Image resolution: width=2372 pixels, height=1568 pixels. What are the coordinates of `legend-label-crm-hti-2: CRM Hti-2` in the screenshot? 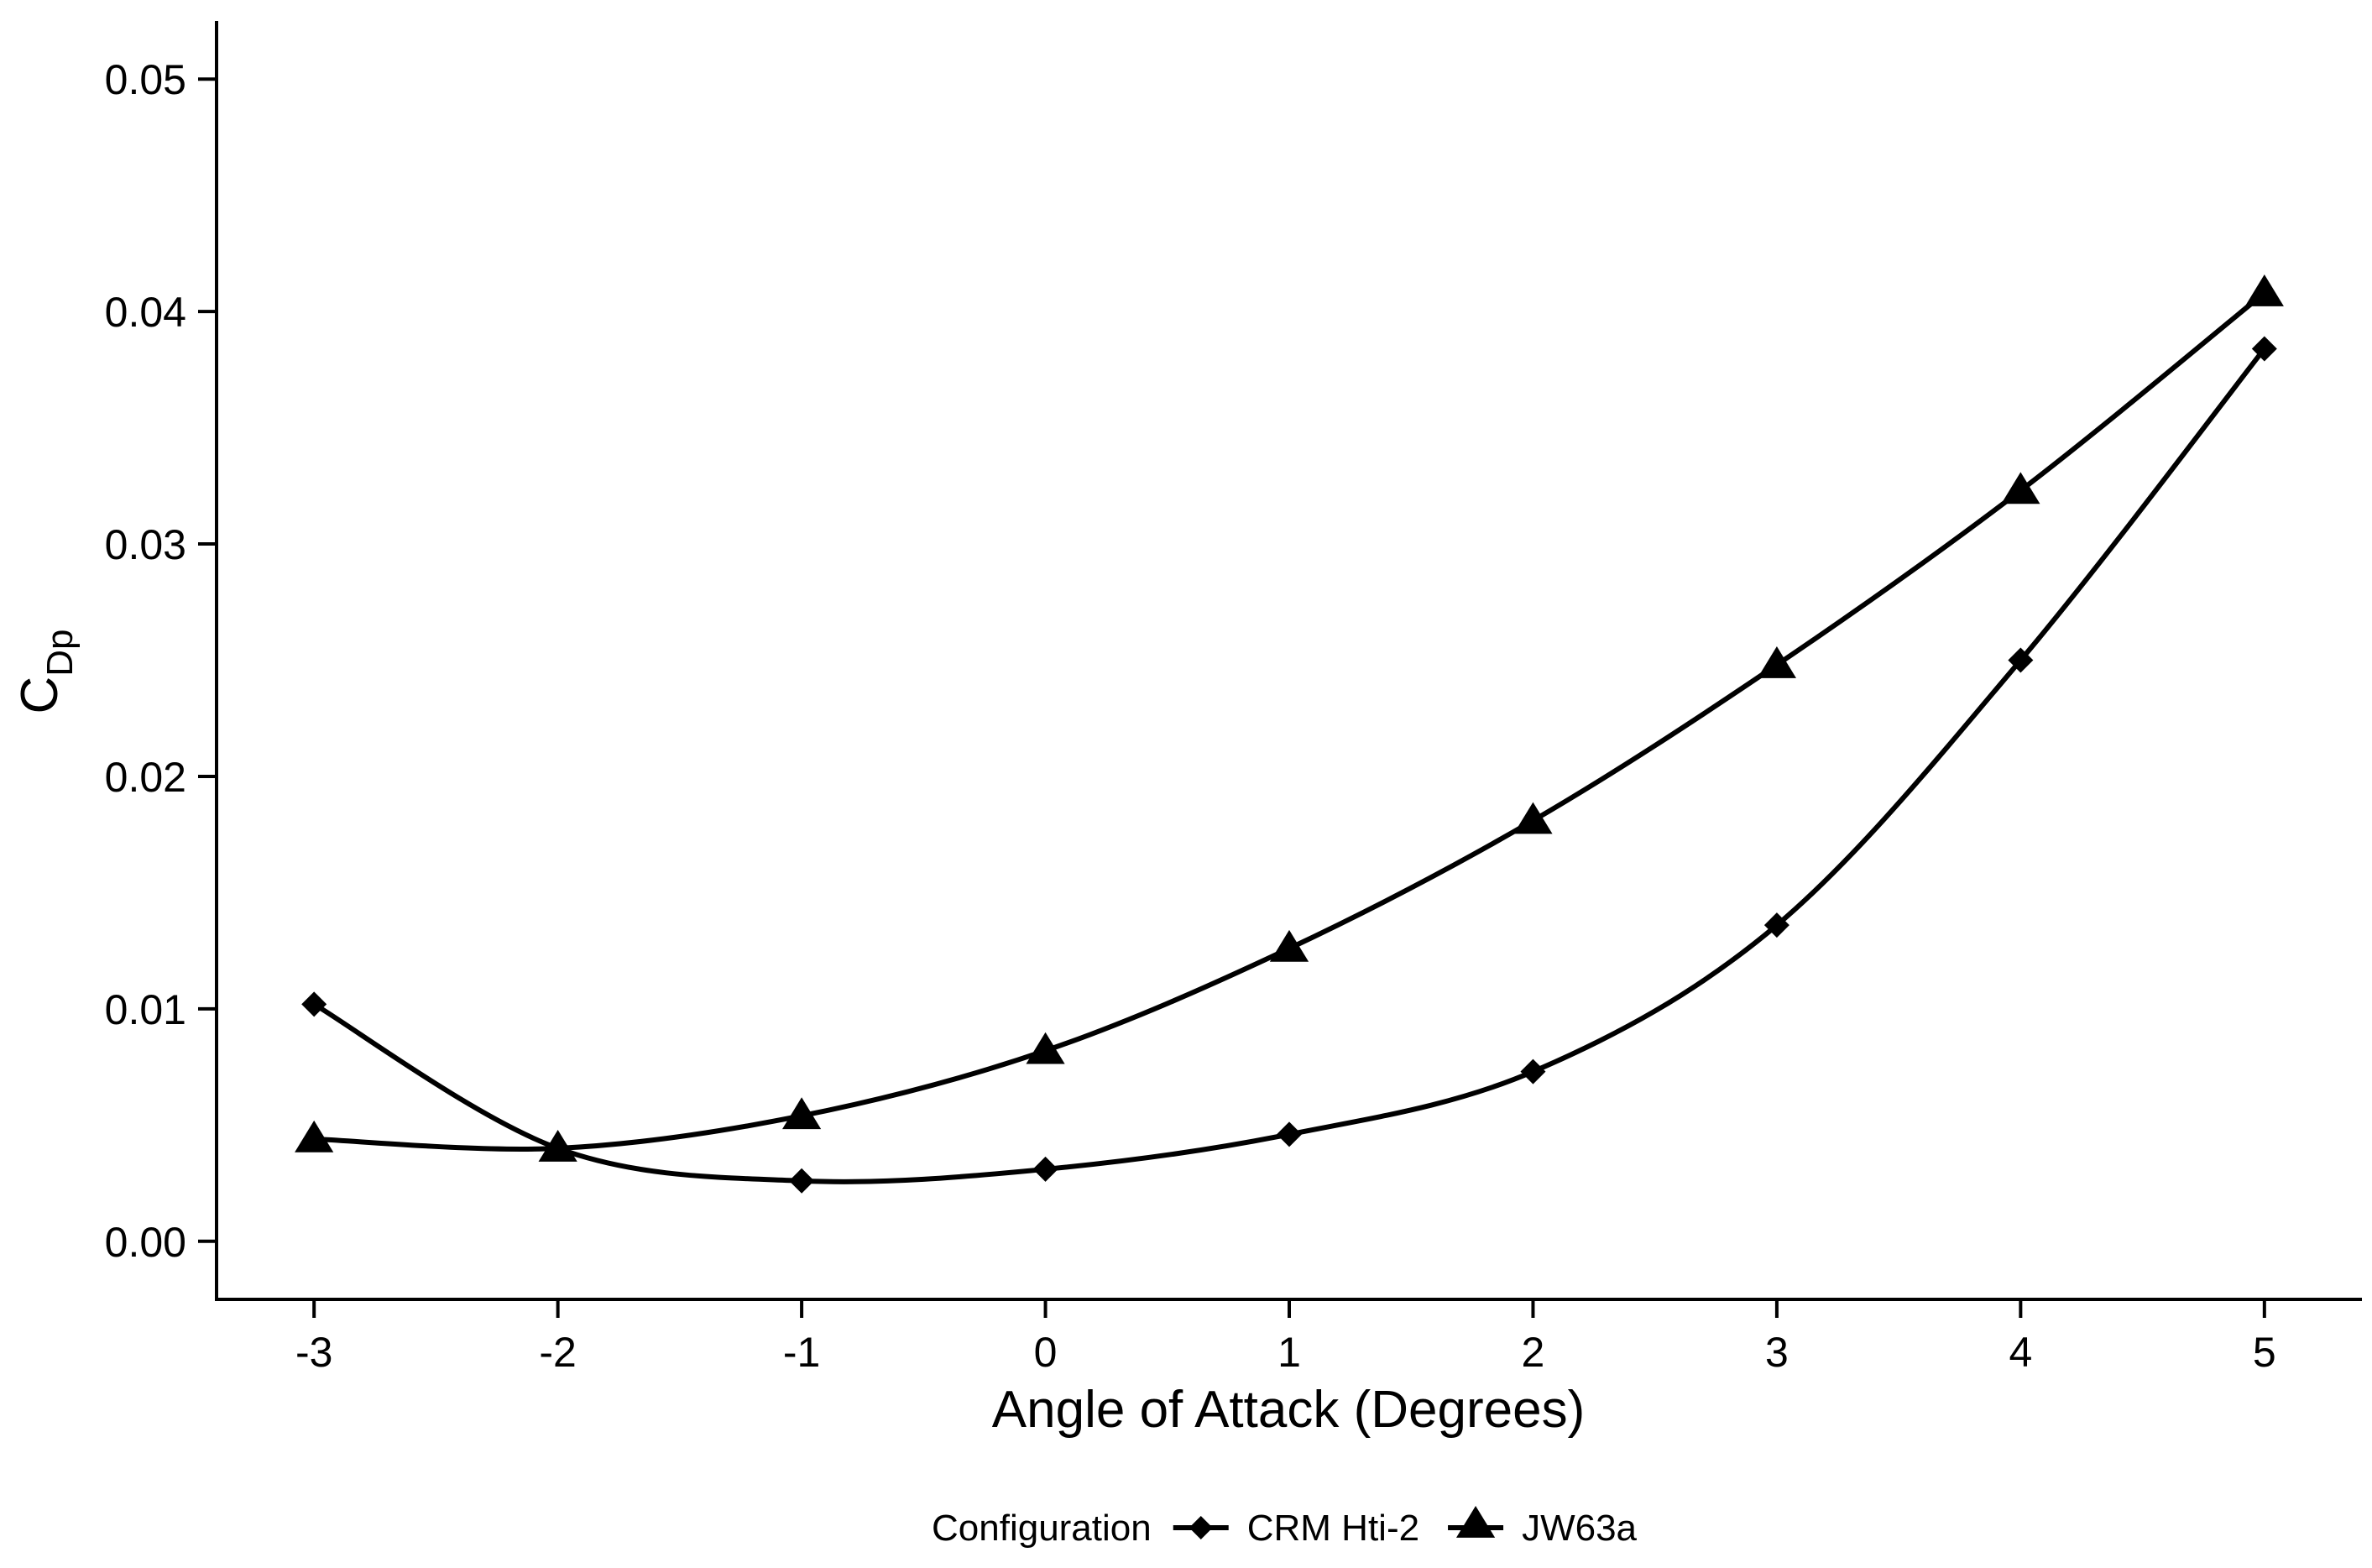 It's located at (1333, 1528).